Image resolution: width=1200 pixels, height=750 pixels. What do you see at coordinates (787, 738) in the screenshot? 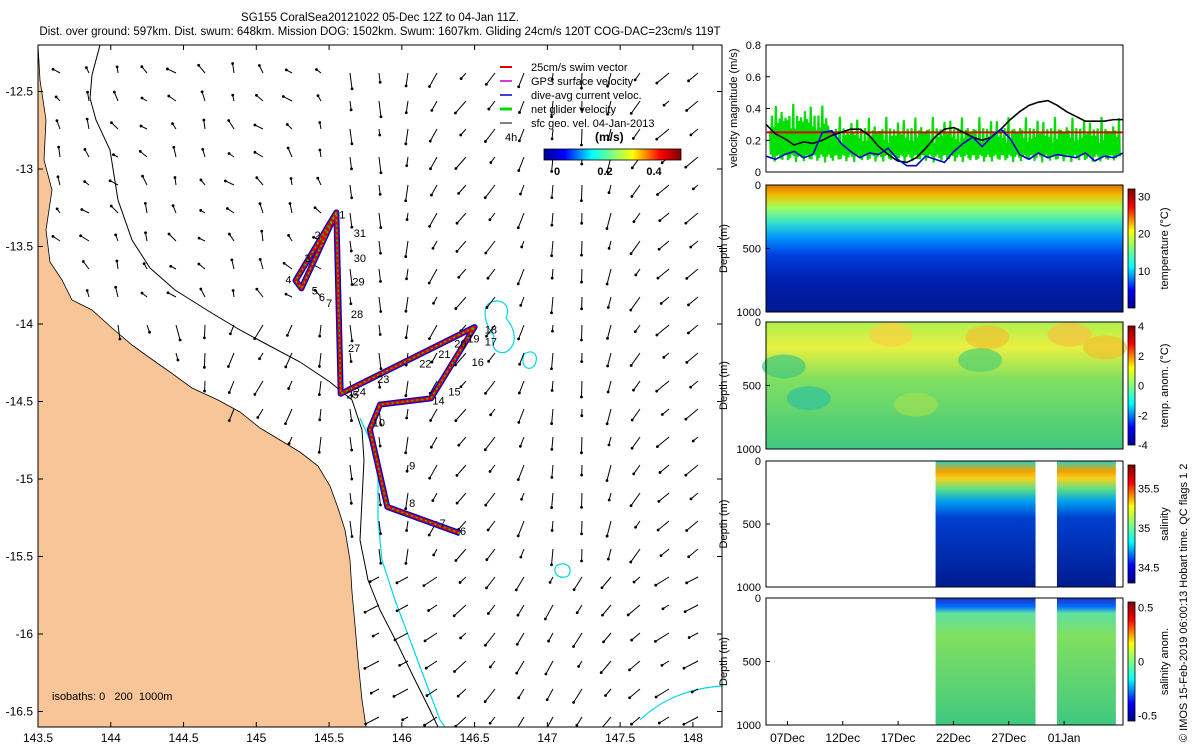
I see `time-tick-label-0: 07Dec` at bounding box center [787, 738].